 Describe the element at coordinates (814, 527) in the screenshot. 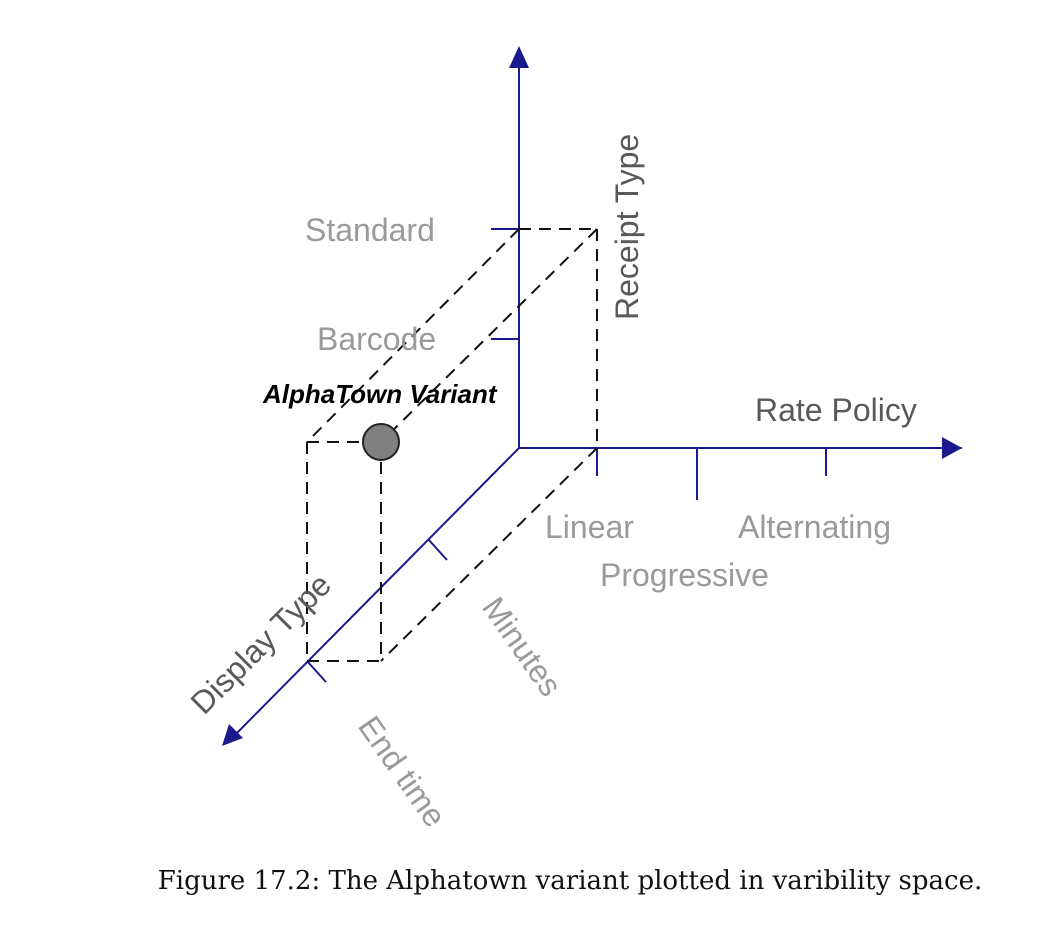

I see `tick-label-alternating: Alternating` at that location.